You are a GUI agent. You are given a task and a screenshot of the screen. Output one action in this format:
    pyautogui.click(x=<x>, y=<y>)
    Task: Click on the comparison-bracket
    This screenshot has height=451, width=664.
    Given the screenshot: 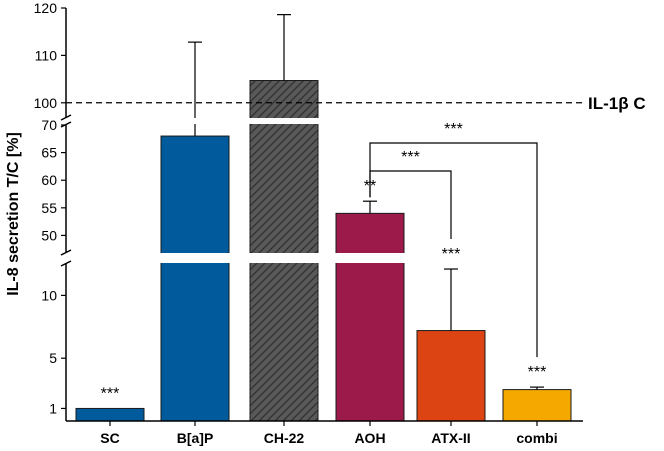 What is the action you would take?
    pyautogui.click(x=453, y=250)
    